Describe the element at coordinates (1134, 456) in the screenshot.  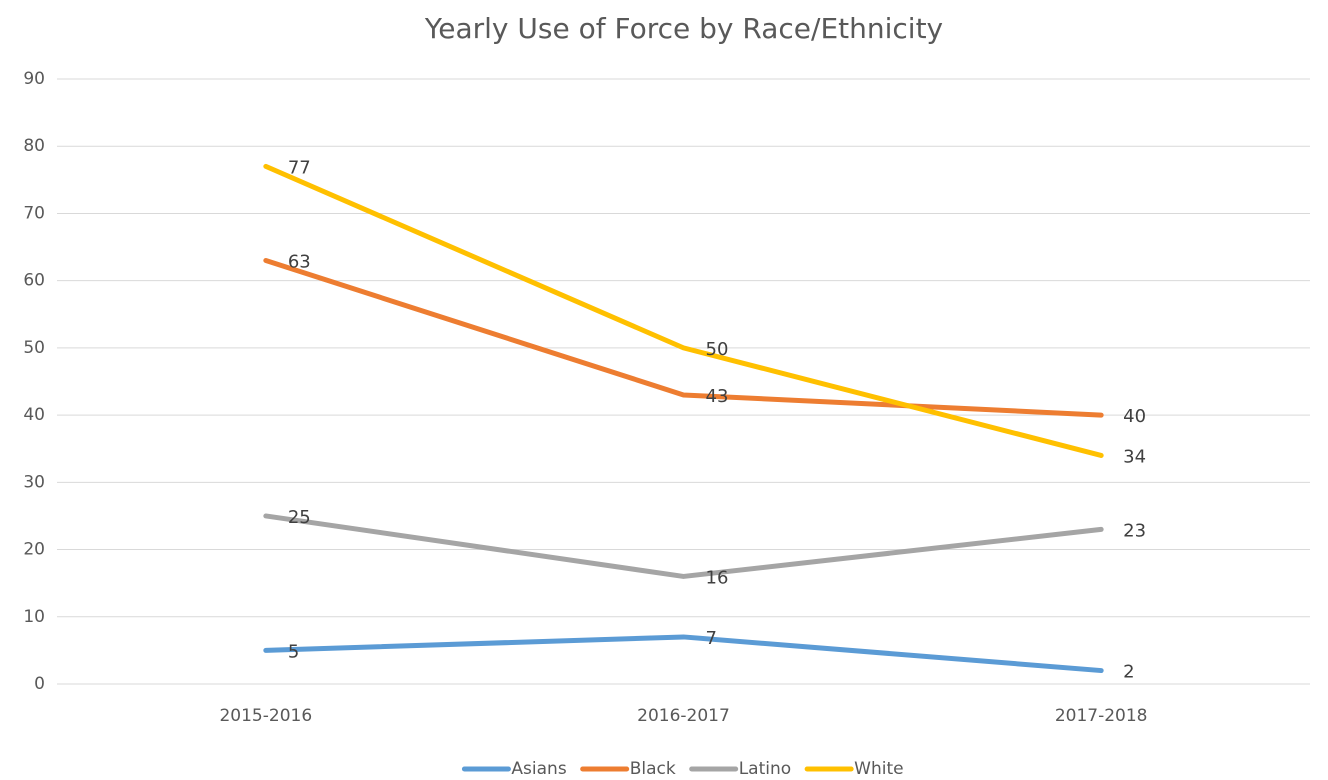
I see `data-label: 34` at that location.